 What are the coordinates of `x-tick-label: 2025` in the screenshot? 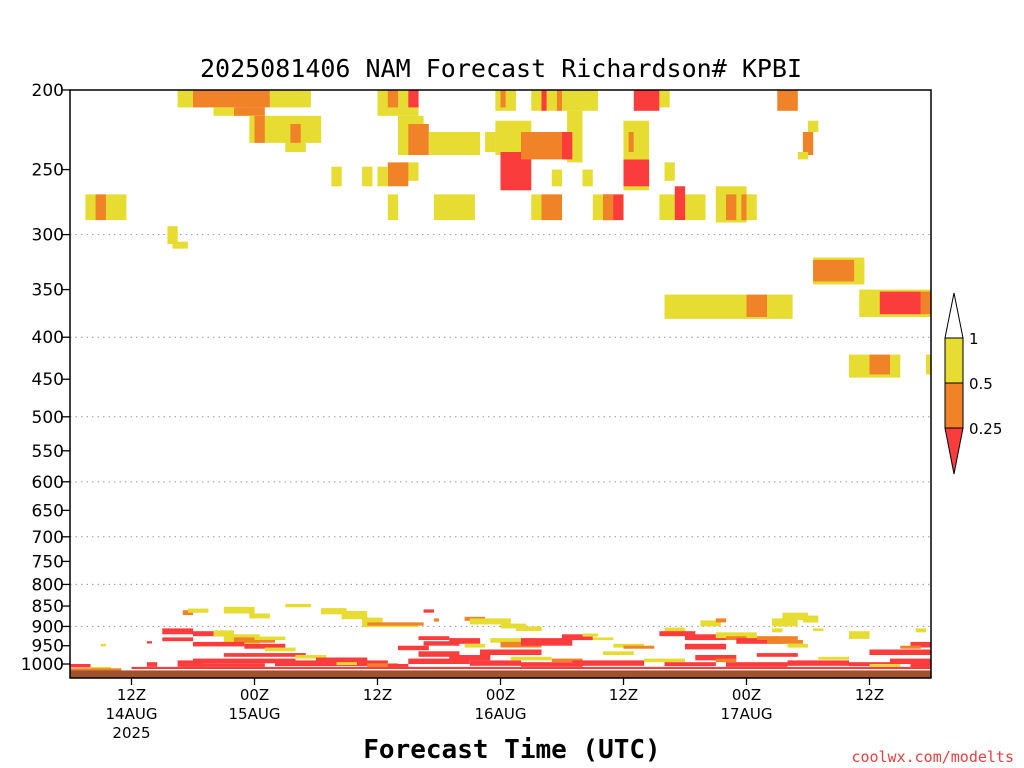 It's located at (131, 733).